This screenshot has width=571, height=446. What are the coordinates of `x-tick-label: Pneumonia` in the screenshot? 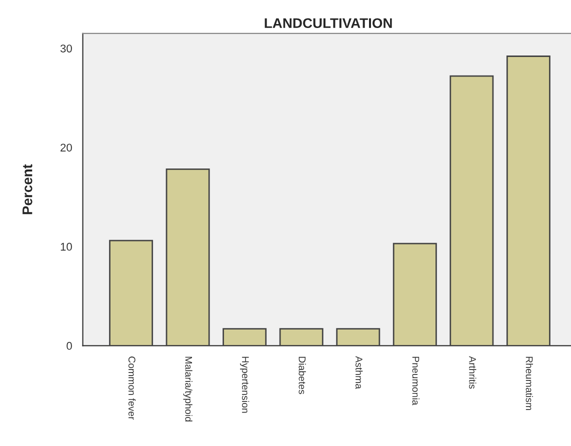 It's located at (416, 381).